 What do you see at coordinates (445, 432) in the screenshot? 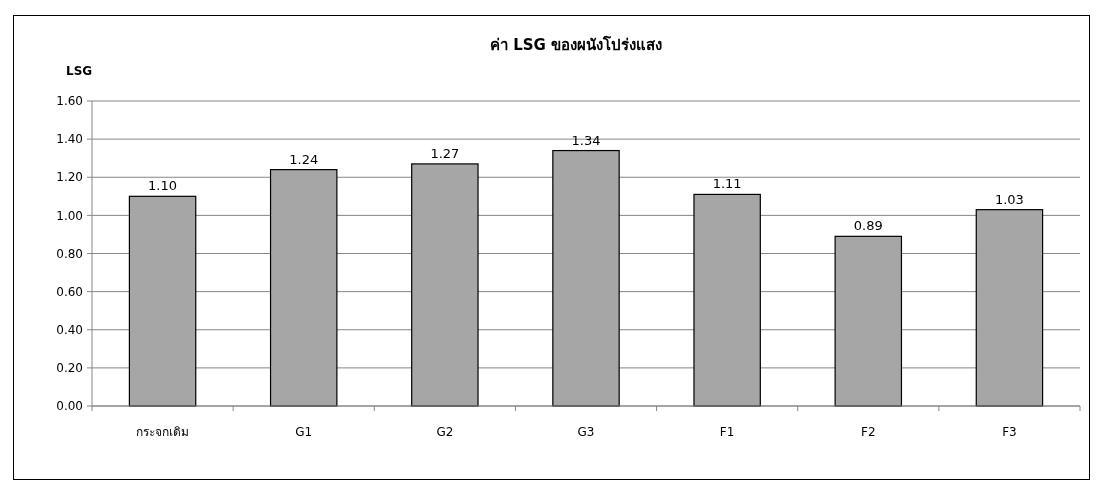
I see `x-tick-label: G2` at bounding box center [445, 432].